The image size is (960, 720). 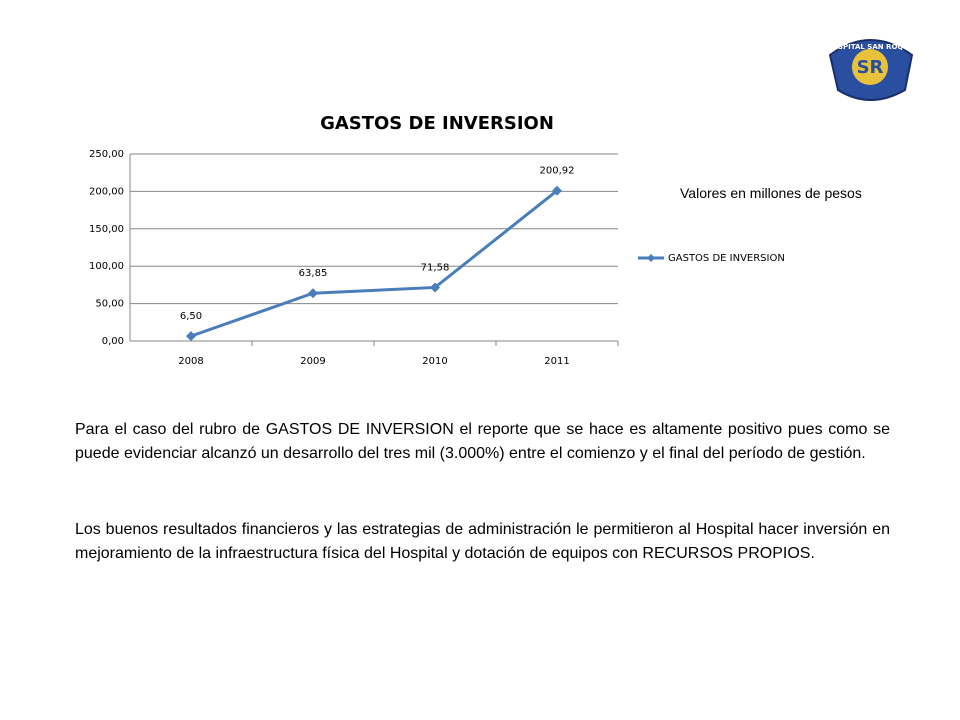 I want to click on logo-emblem, so click(x=870, y=67).